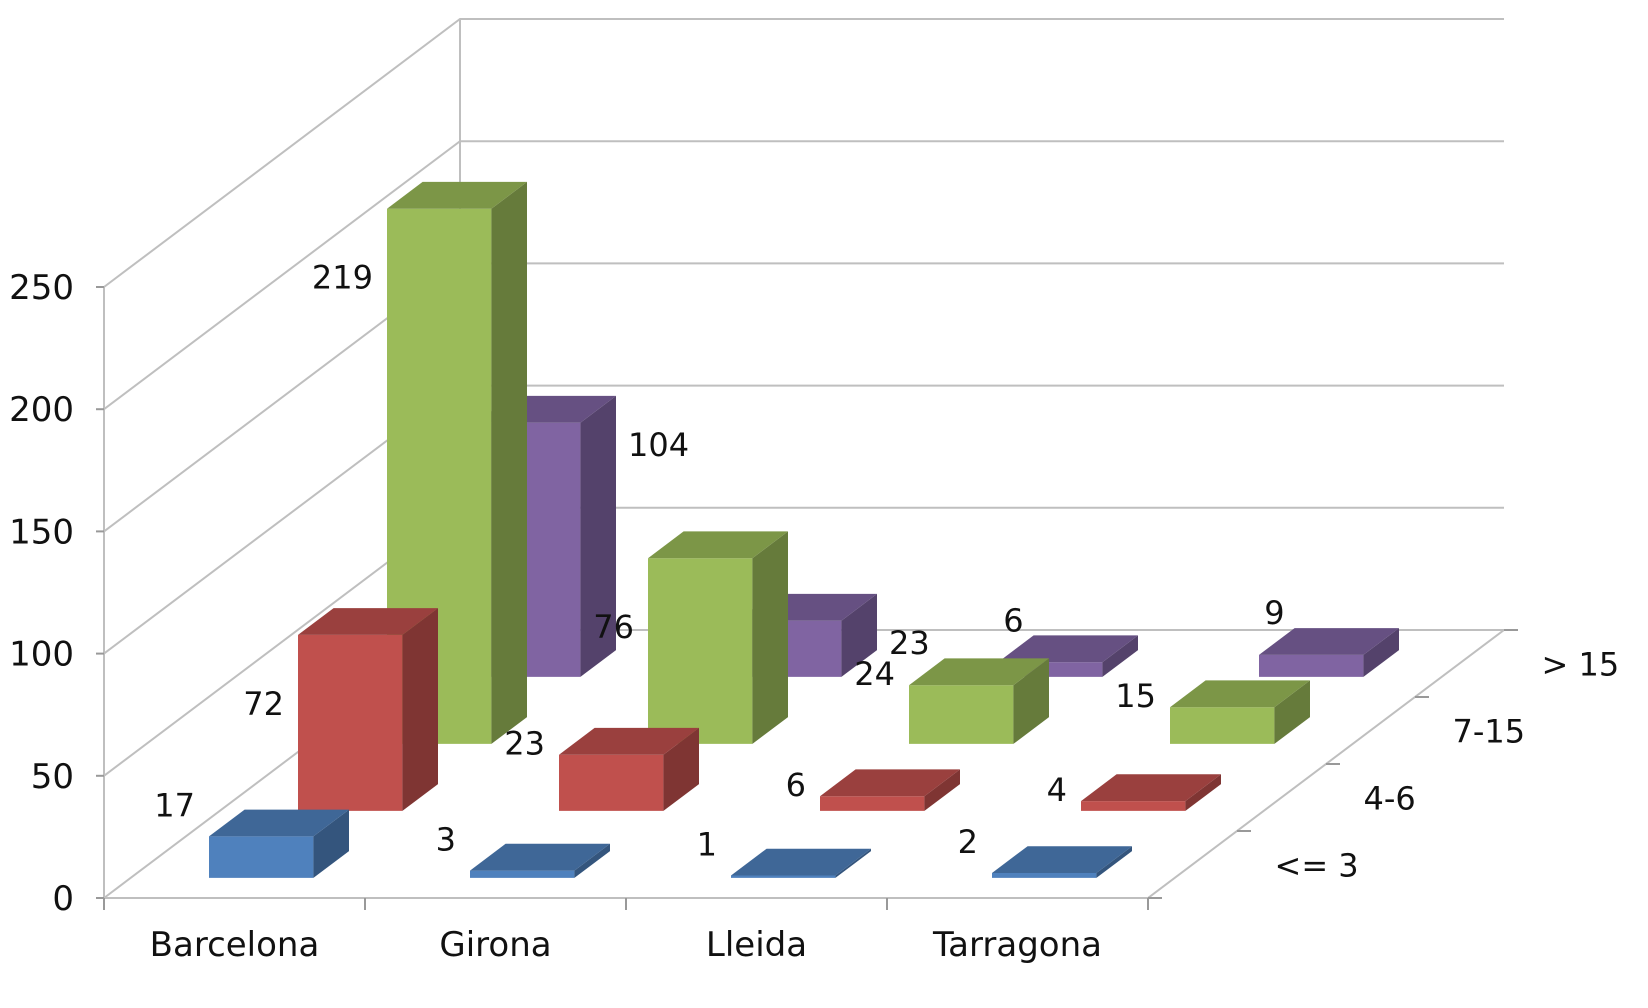 This screenshot has height=1008, width=1648. What do you see at coordinates (1390, 799) in the screenshot?
I see `depth-tick-label: 4-6` at bounding box center [1390, 799].